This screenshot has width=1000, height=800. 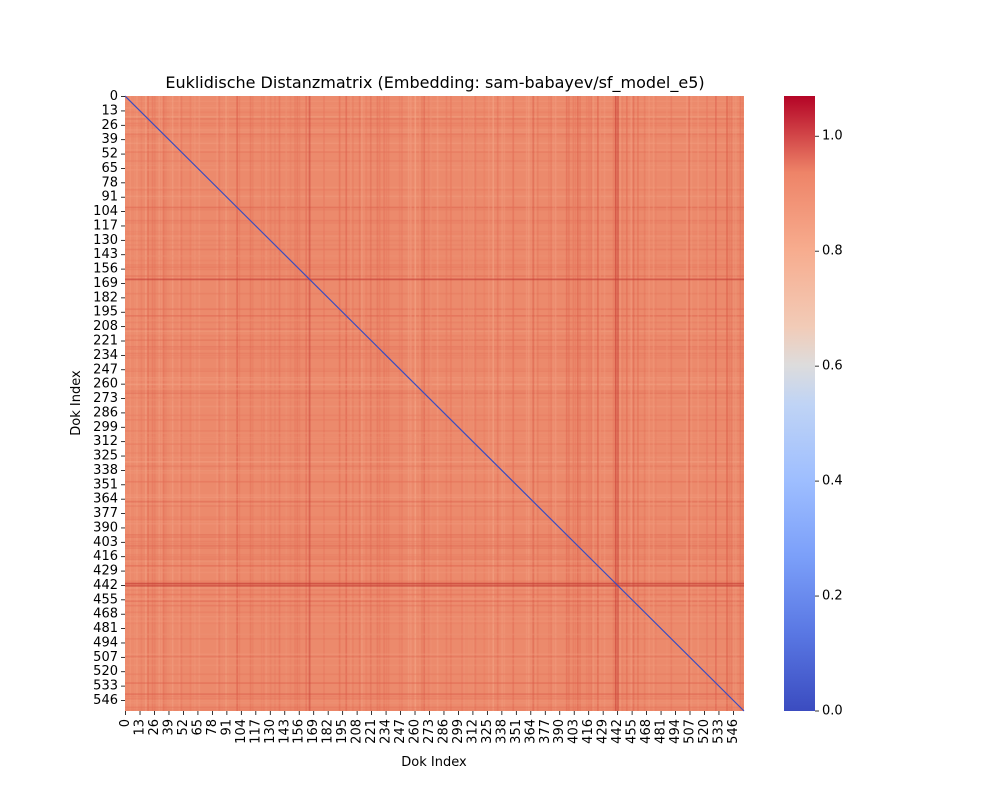 What do you see at coordinates (284, 731) in the screenshot?
I see `x-tick-label: 143` at bounding box center [284, 731].